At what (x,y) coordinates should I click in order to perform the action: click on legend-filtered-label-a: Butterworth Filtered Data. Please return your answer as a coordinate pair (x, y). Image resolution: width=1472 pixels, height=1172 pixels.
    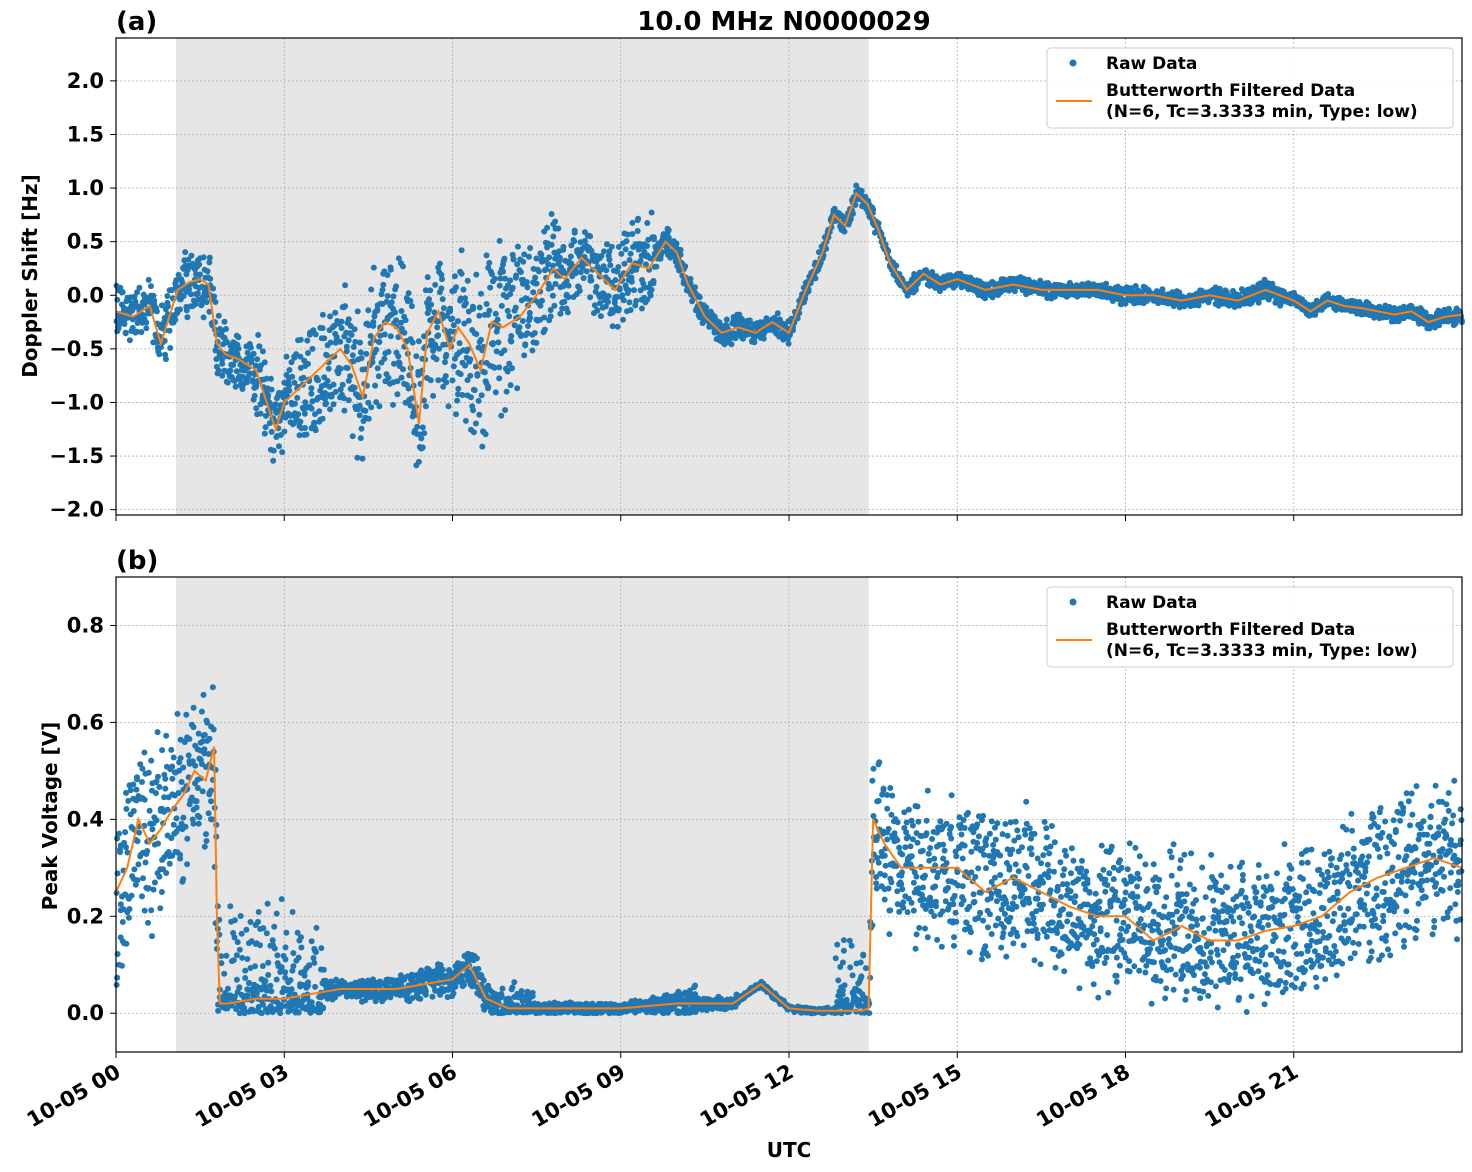
    Looking at the image, I should click on (1230, 91).